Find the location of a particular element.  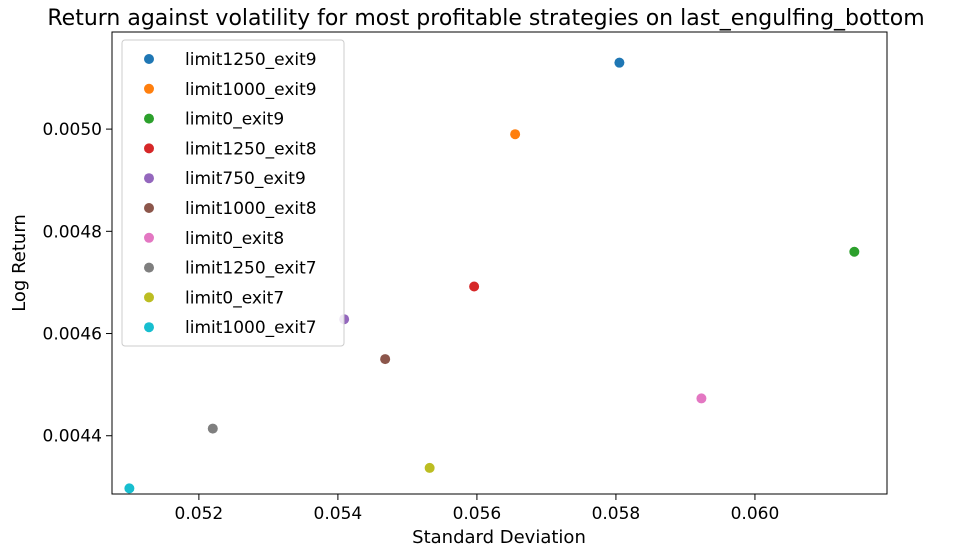

x-tick-label: 0.054 is located at coordinates (338, 514).